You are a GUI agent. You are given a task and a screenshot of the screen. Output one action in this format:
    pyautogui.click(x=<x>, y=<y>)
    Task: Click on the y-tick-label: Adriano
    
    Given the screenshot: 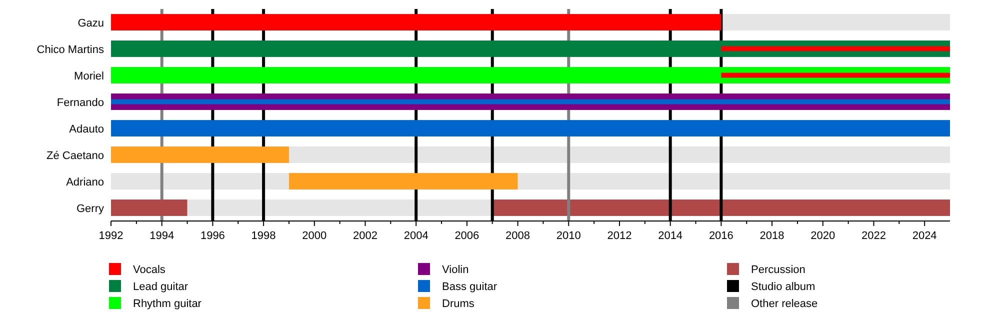 What is the action you would take?
    pyautogui.click(x=85, y=182)
    